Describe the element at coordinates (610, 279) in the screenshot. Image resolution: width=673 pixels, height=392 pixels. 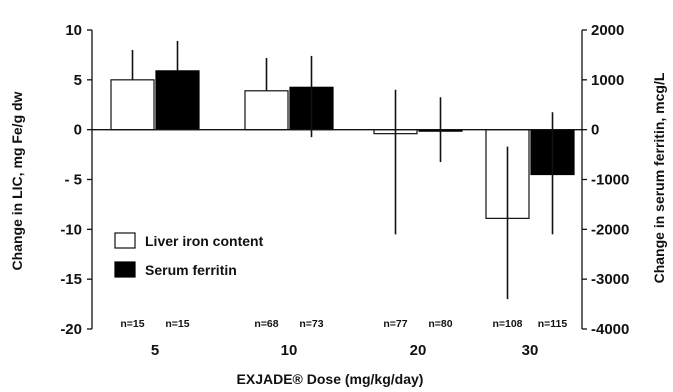
I see `y2-tick-label: -3000` at that location.